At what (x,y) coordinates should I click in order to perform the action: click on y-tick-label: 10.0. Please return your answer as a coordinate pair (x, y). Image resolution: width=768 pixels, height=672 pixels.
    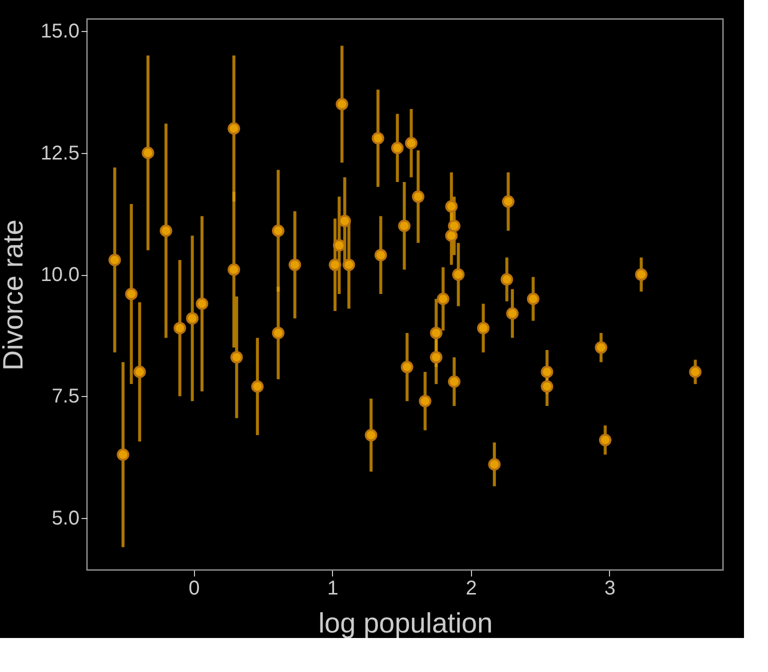
    Looking at the image, I should click on (60, 275).